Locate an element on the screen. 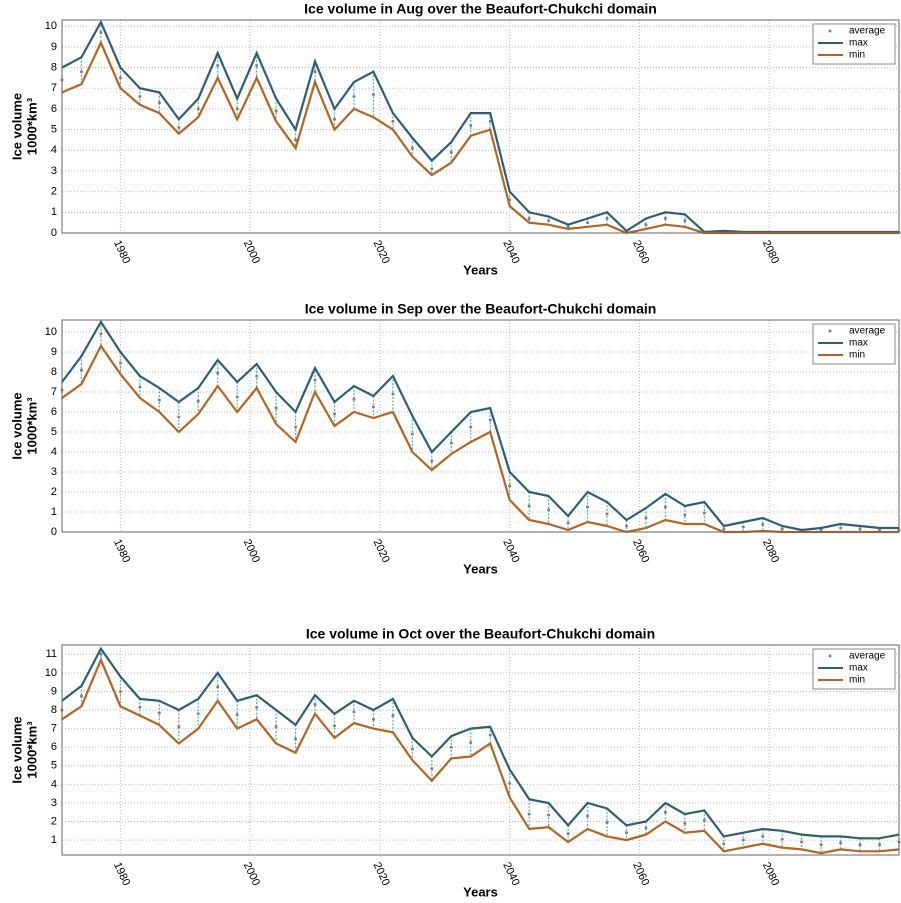  y-tick-label: 9 is located at coordinates (54, 352).